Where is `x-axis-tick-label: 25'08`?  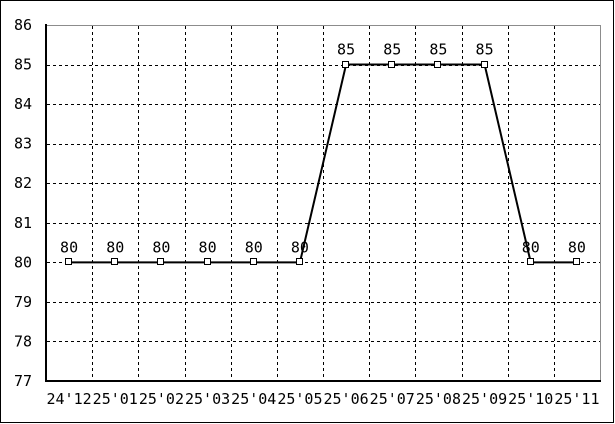 x-axis-tick-label: 25'08 is located at coordinates (438, 399).